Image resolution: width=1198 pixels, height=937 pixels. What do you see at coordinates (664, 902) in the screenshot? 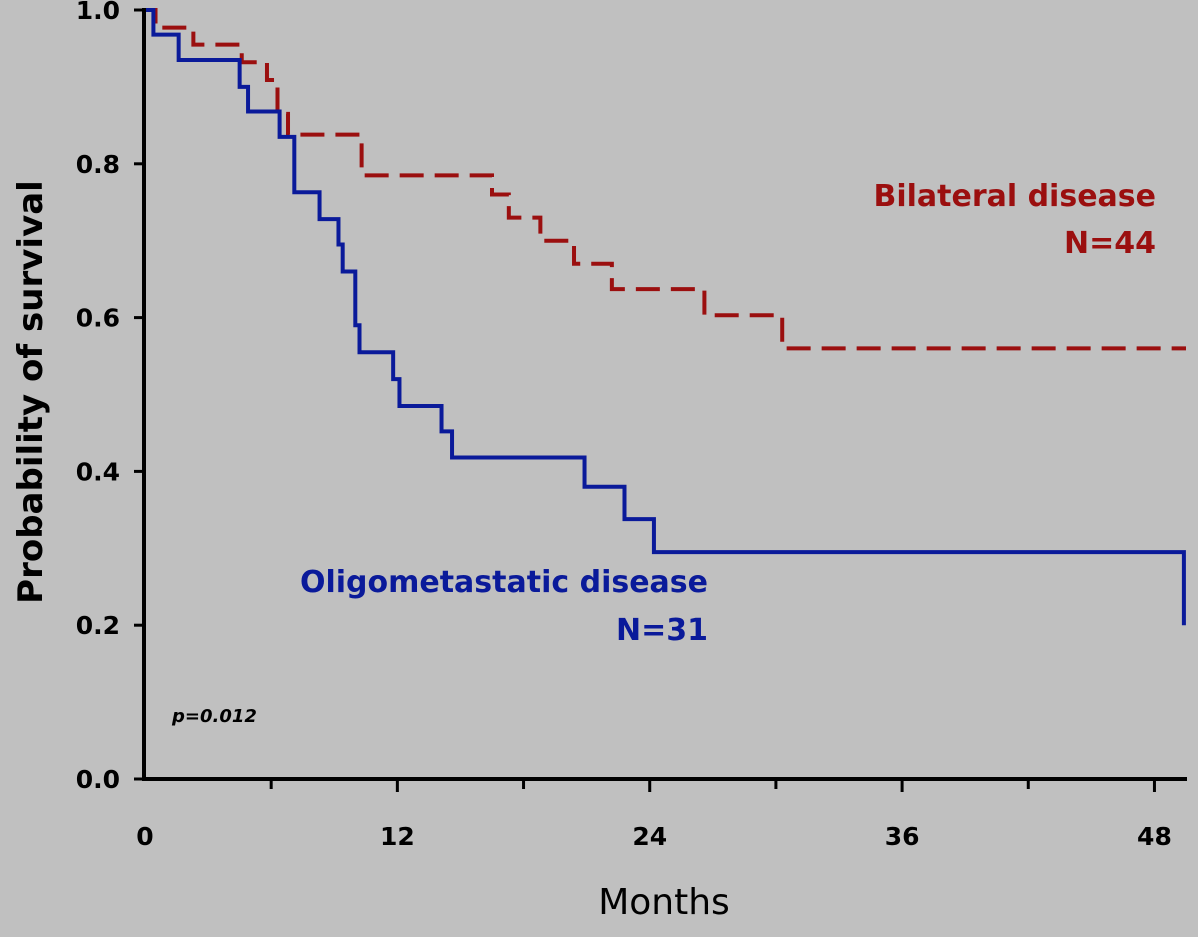
I see `x-axis-title: Months` at bounding box center [664, 902].